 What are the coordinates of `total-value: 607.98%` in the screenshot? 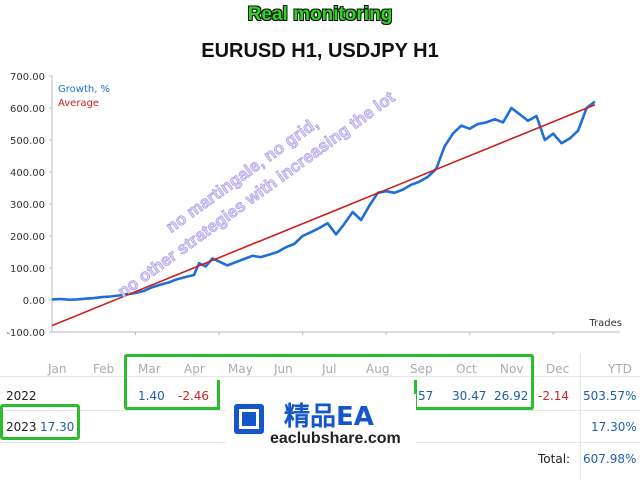 It's located at (610, 459).